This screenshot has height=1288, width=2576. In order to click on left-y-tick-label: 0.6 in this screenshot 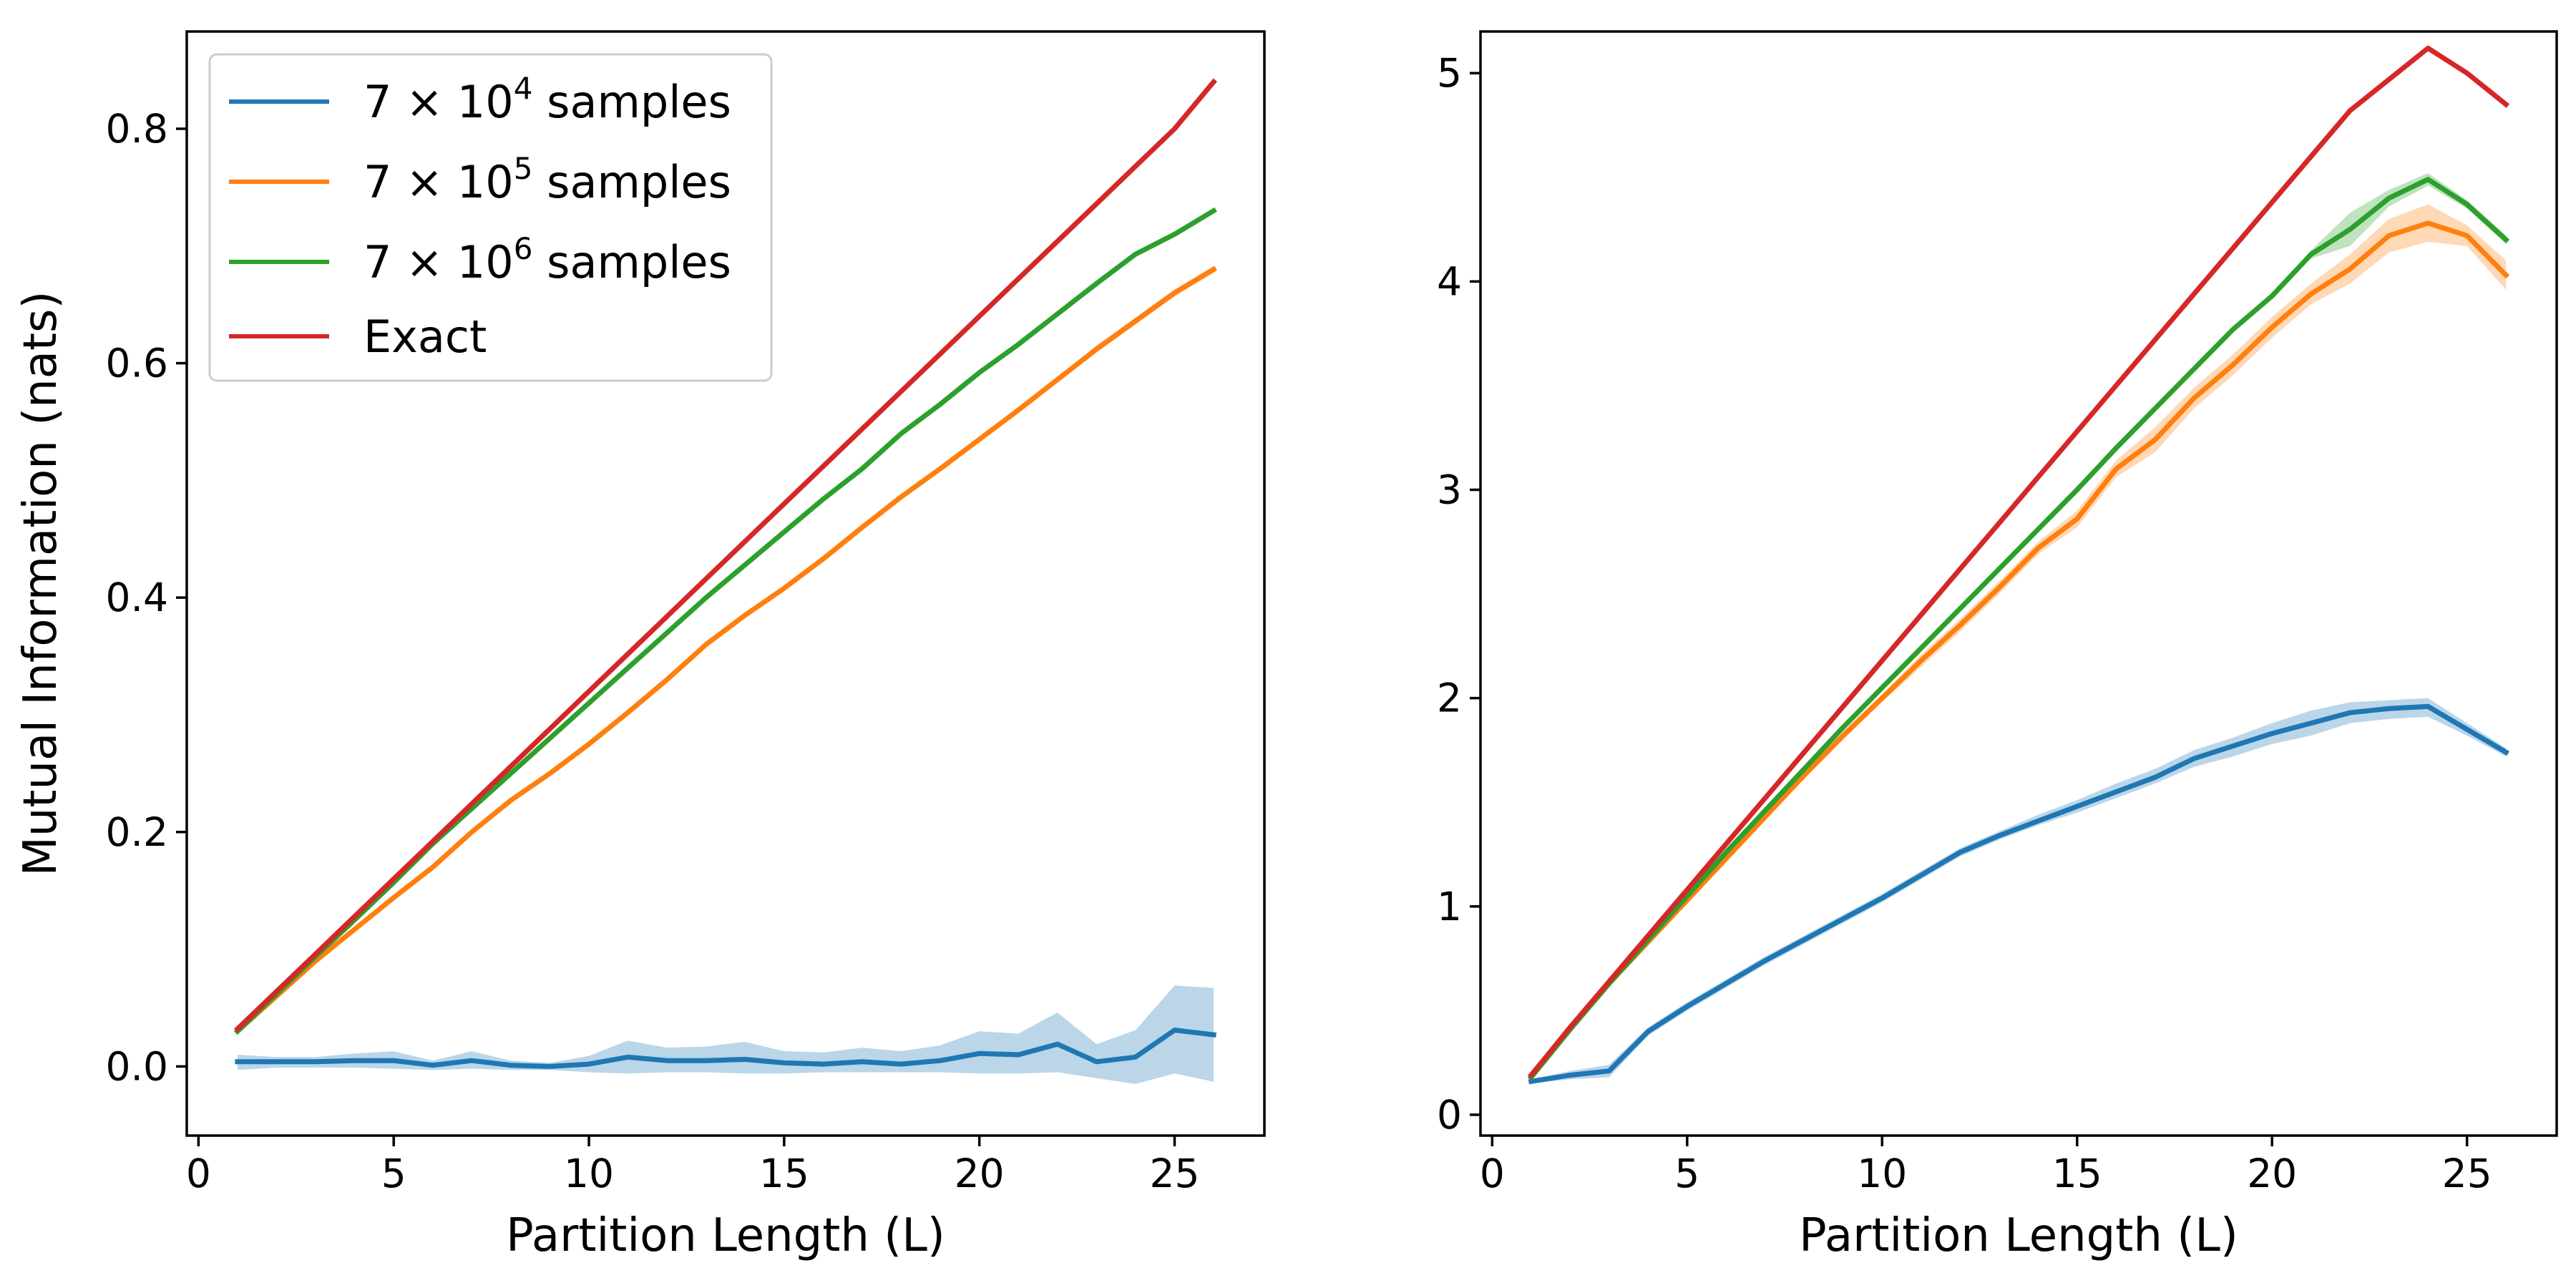, I will do `click(137, 363)`.